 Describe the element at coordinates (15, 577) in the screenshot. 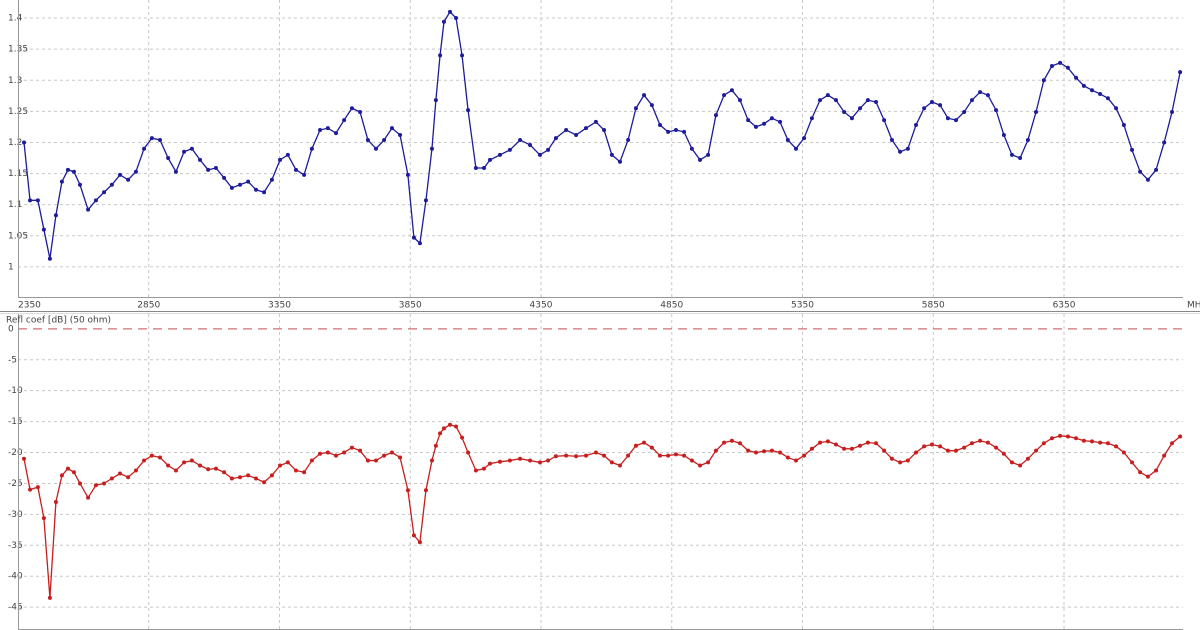

I see `y-tick-label: -40` at that location.